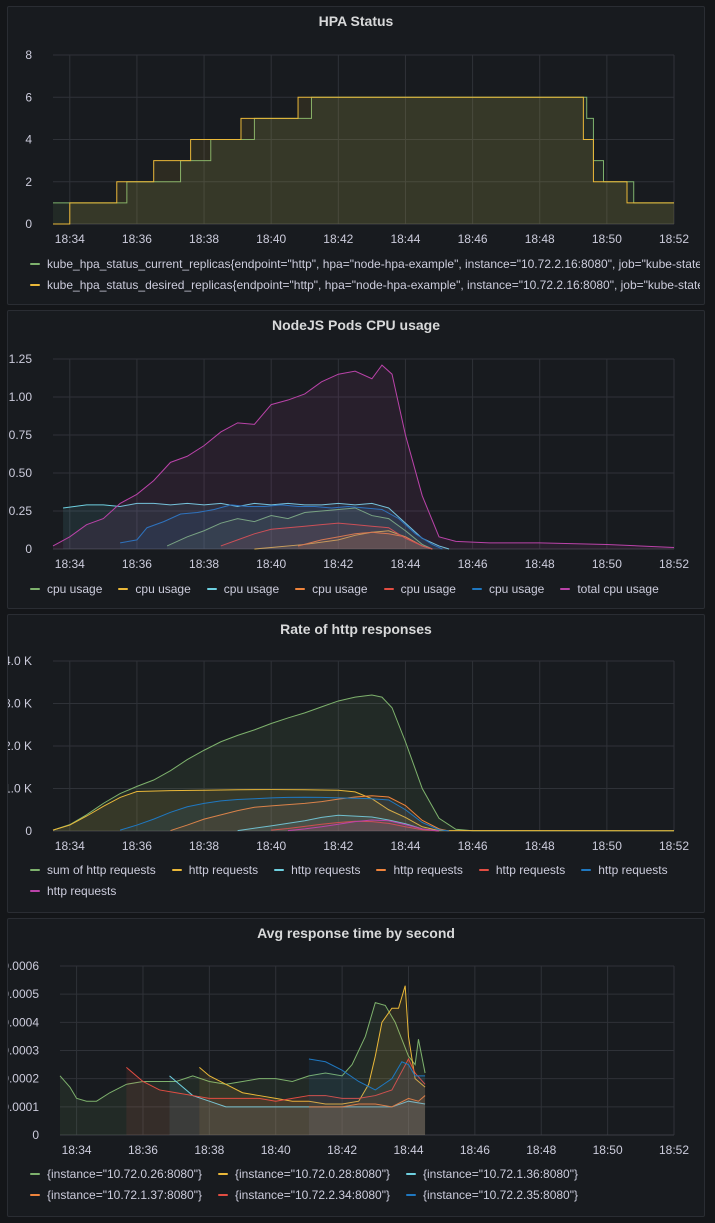 The height and width of the screenshot is (1223, 715). I want to click on x-tick-label: 18:52, so click(674, 239).